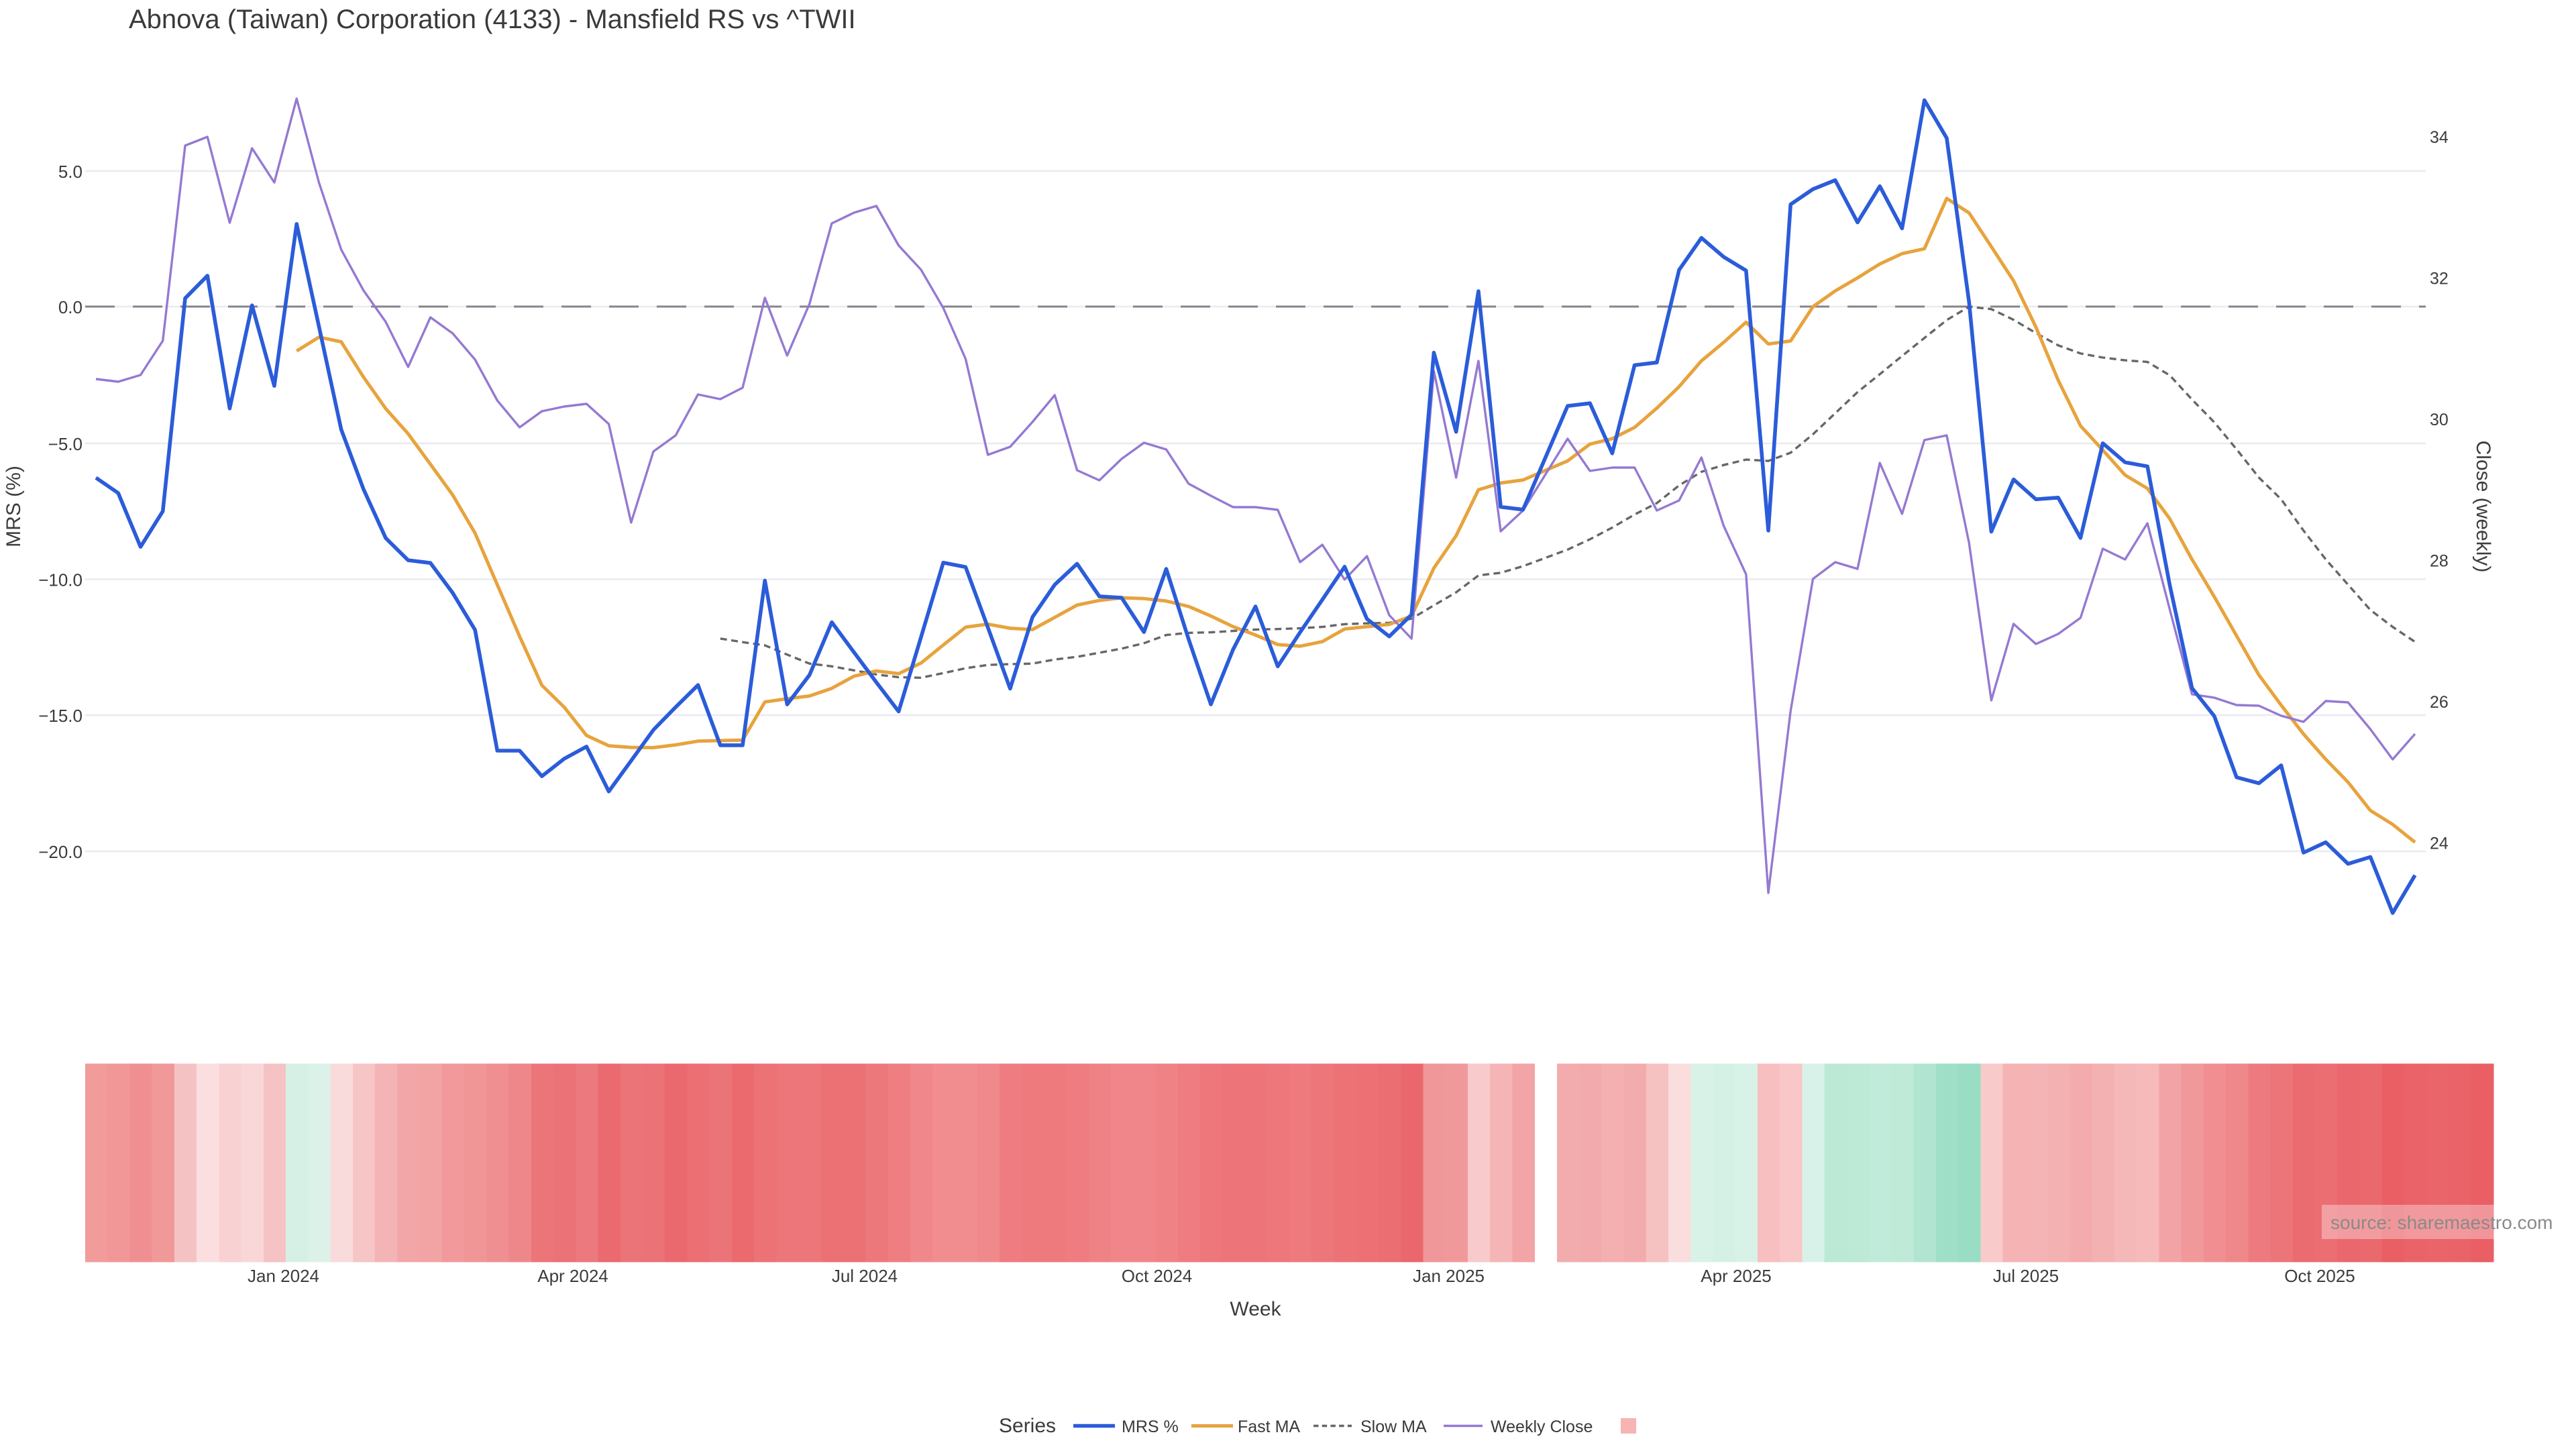 The height and width of the screenshot is (1449, 2576). I want to click on svg-text: Weekly Close, so click(1542, 1426).